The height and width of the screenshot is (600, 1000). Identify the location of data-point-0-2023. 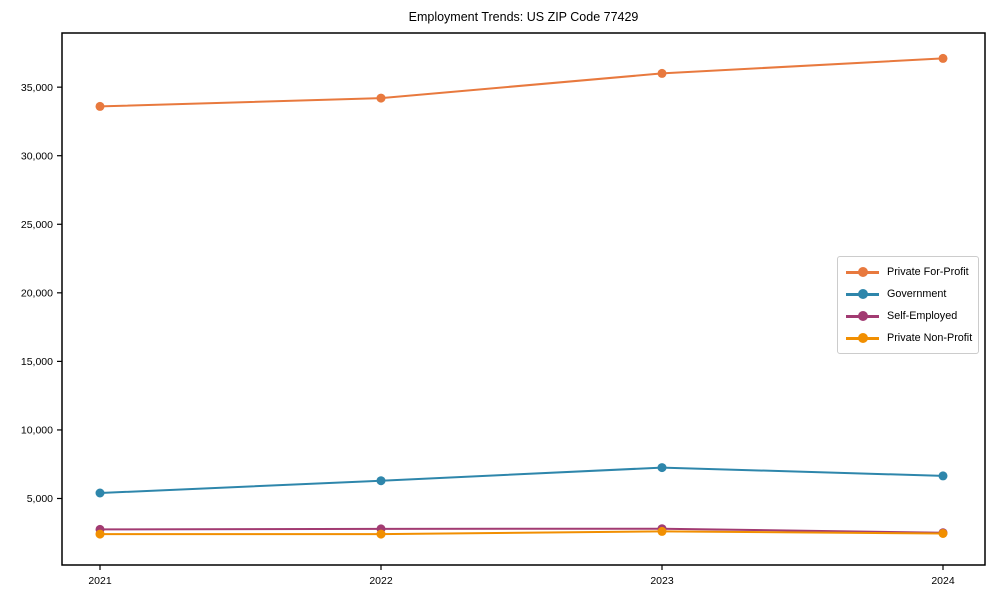
(662, 73).